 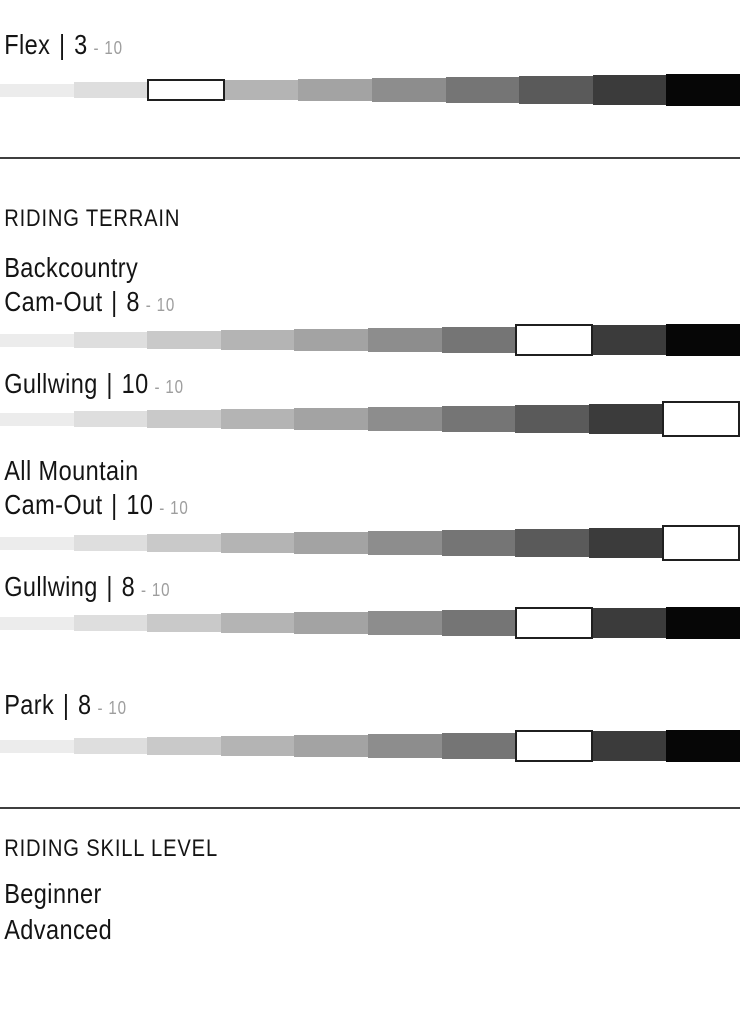 I want to click on backcountry-camout-label: Cam-Out | 8- 10, so click(x=311, y=303).